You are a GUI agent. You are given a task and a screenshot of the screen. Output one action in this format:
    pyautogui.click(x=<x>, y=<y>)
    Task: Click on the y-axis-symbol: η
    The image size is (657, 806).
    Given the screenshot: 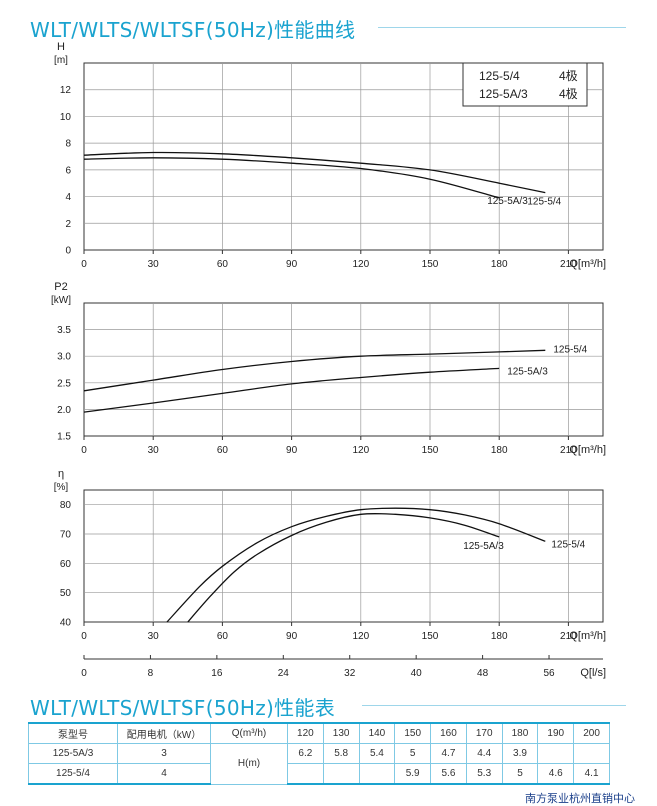 What is the action you would take?
    pyautogui.click(x=61, y=474)
    